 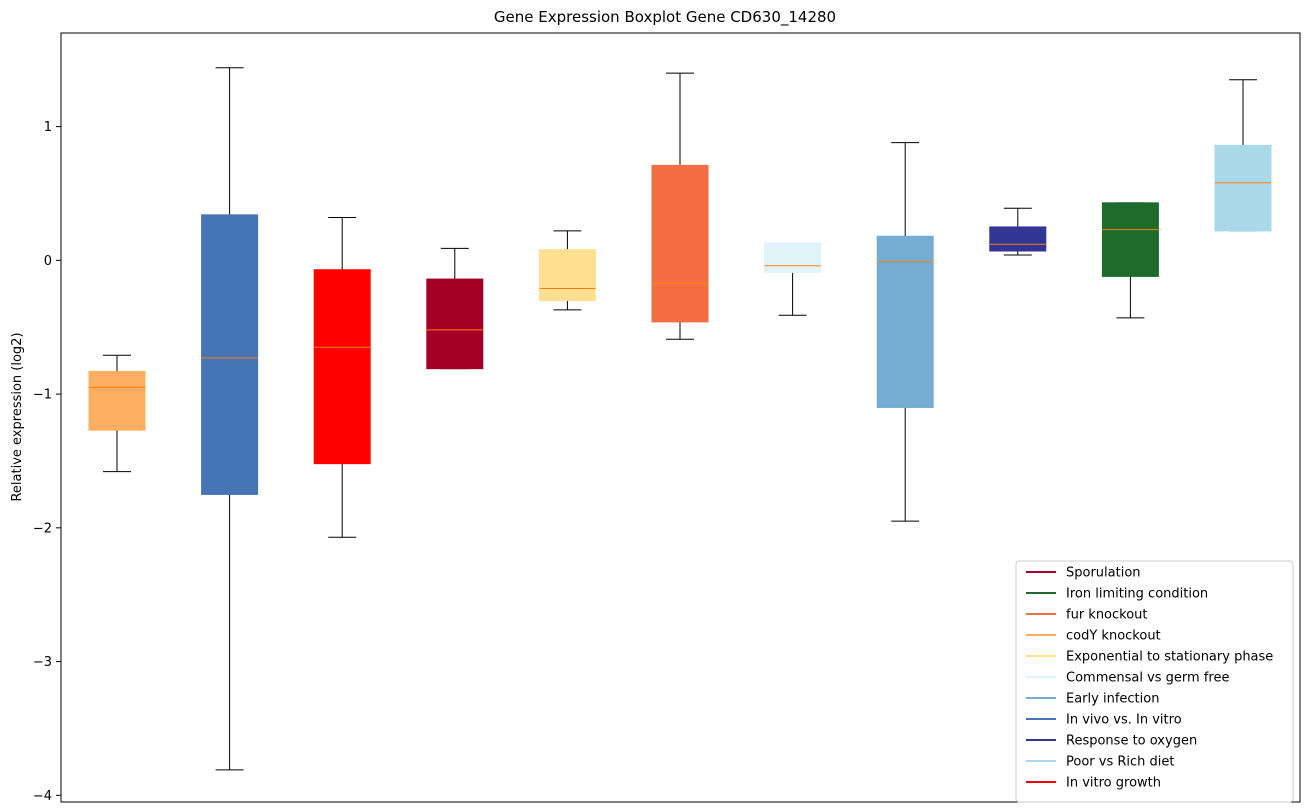 What do you see at coordinates (1112, 699) in the screenshot?
I see `legend-label: Early infection` at bounding box center [1112, 699].